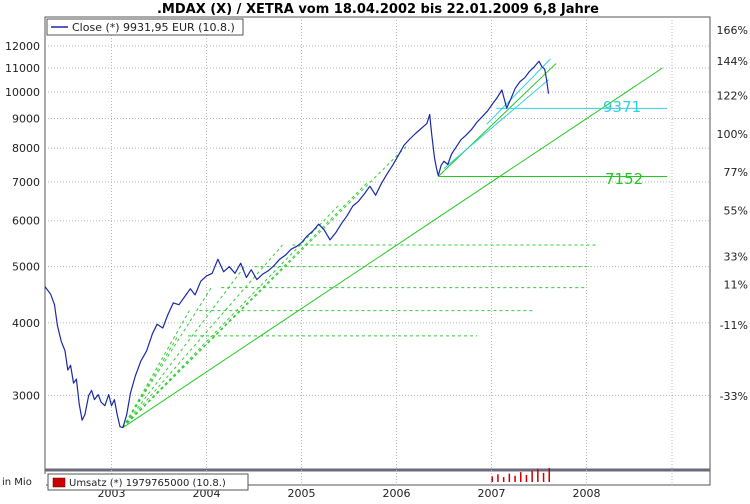 The image size is (750, 504). I want to click on volume-unit-box, so click(23, 481).